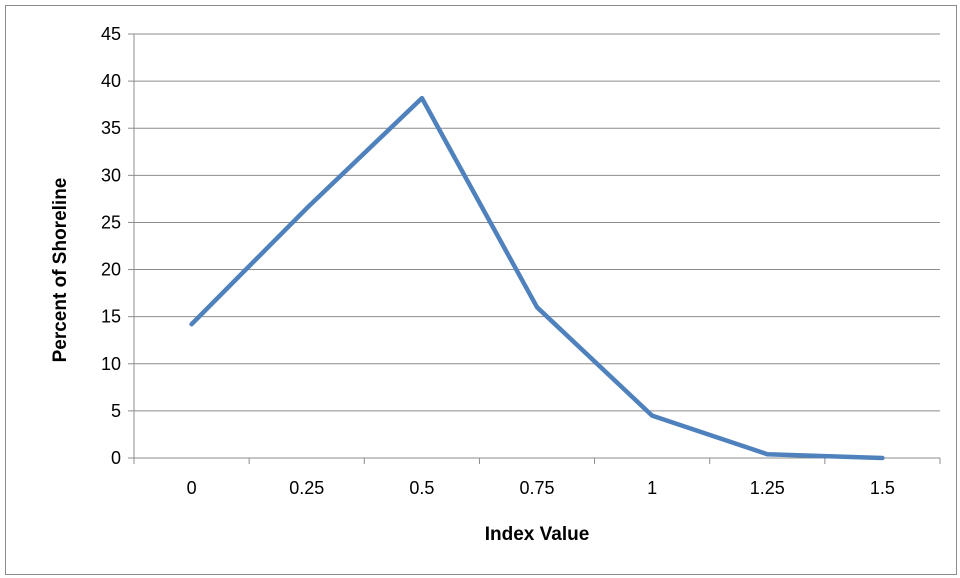 The height and width of the screenshot is (578, 960). I want to click on y-tick-label: 35, so click(111, 128).